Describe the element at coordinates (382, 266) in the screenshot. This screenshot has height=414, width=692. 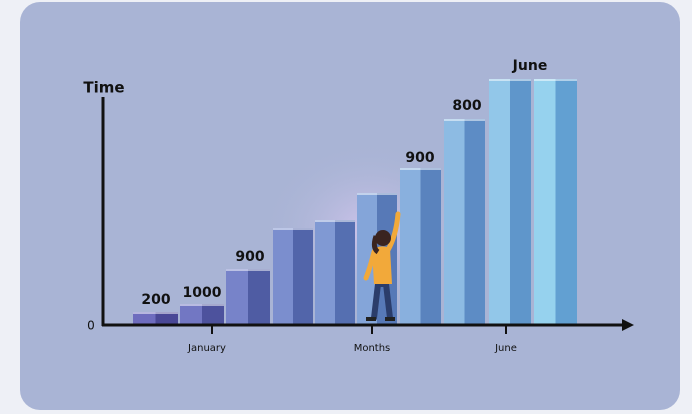
I see `person` at that location.